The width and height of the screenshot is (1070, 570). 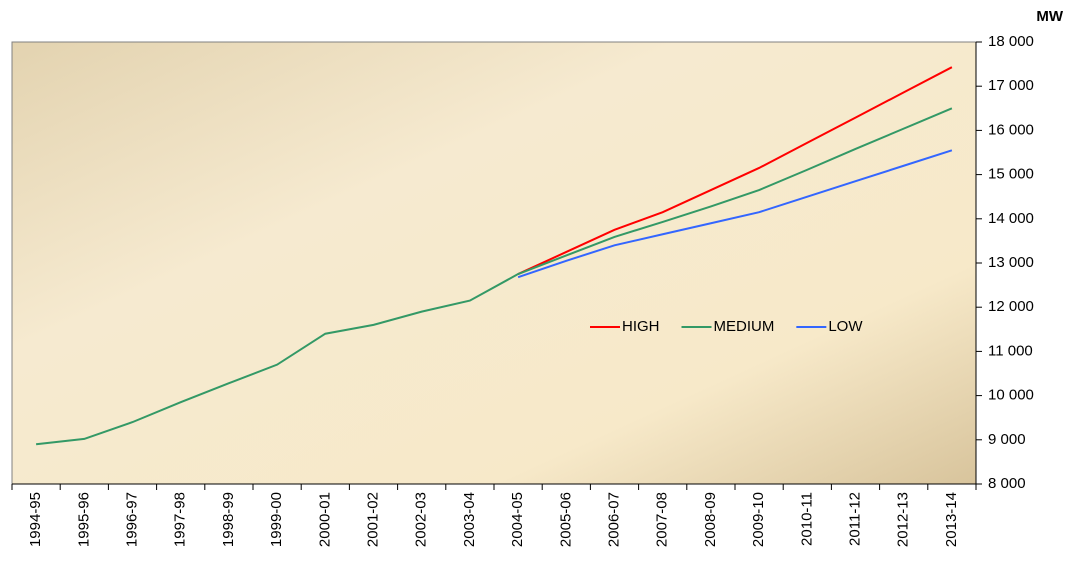 What do you see at coordinates (744, 326) in the screenshot?
I see `legend-label: MEDIUM` at bounding box center [744, 326].